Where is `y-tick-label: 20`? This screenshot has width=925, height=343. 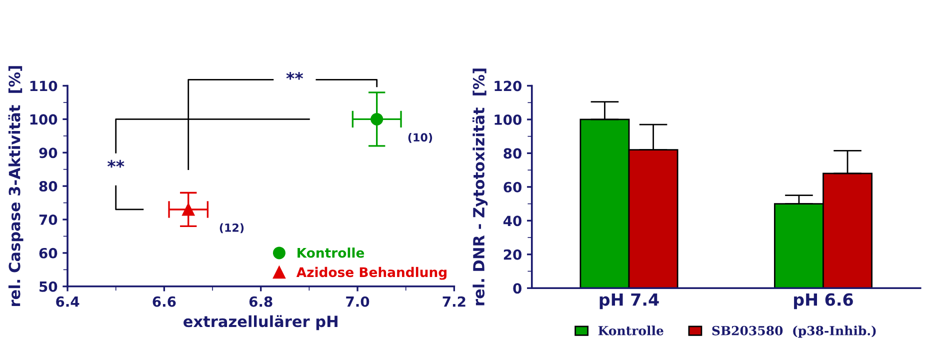
y-tick-label: 20 is located at coordinates (513, 254).